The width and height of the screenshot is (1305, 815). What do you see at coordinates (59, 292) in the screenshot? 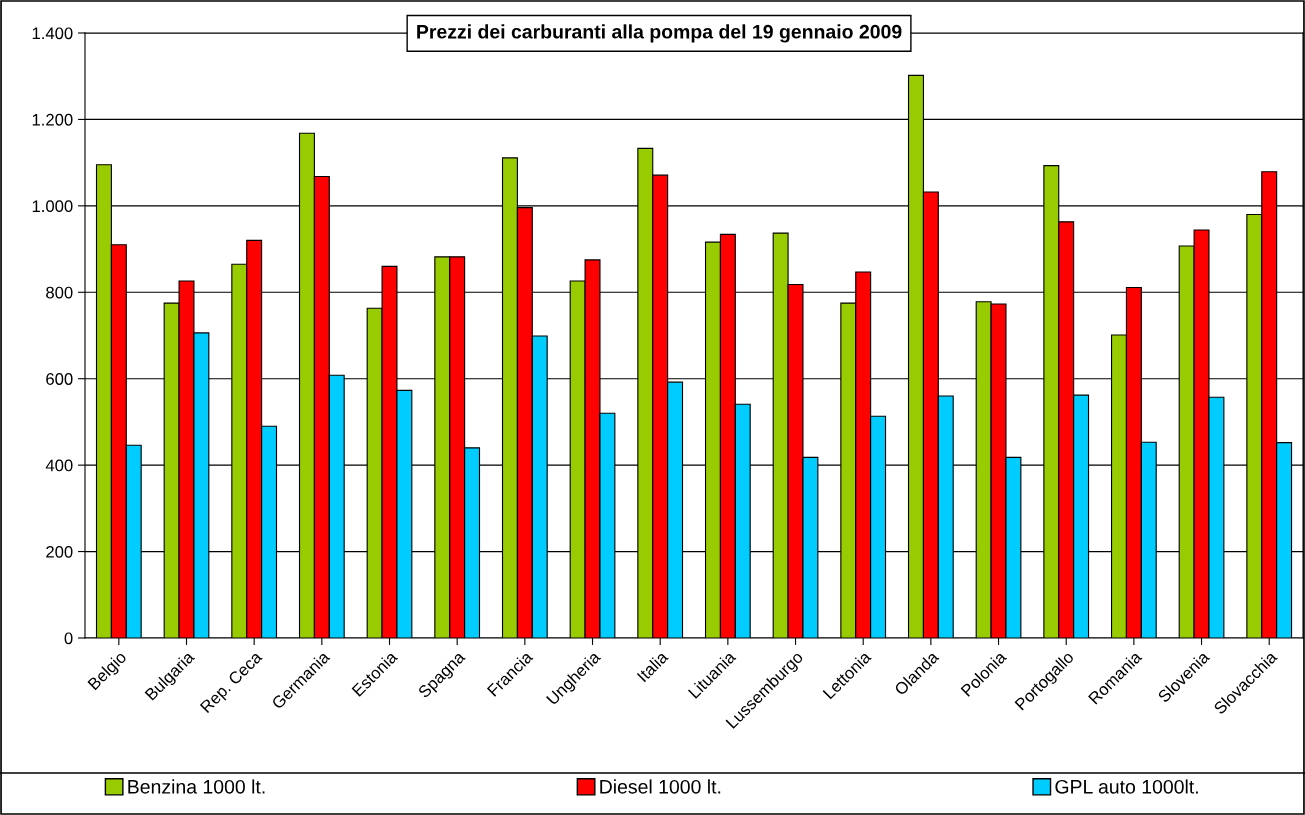
I see `y-tick-label: 800` at bounding box center [59, 292].